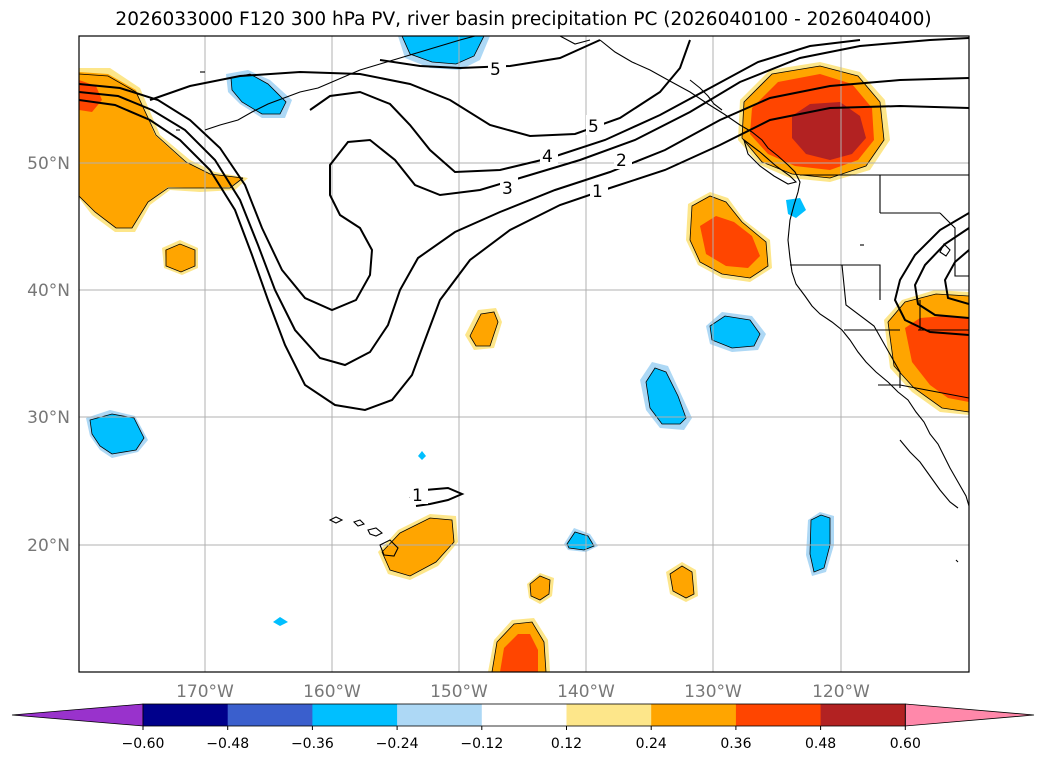 This screenshot has width=1047, height=765. Describe the element at coordinates (48, 355) in the screenshot. I see `latitude-labels: 50°N 40°N 30°N 20°N` at that location.